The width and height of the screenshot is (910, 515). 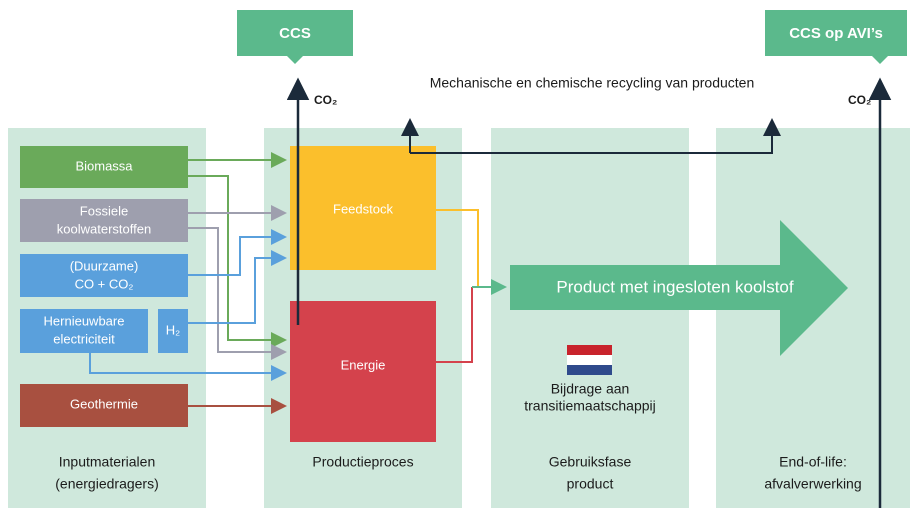 I want to click on label: Geothermie, so click(x=104, y=403).